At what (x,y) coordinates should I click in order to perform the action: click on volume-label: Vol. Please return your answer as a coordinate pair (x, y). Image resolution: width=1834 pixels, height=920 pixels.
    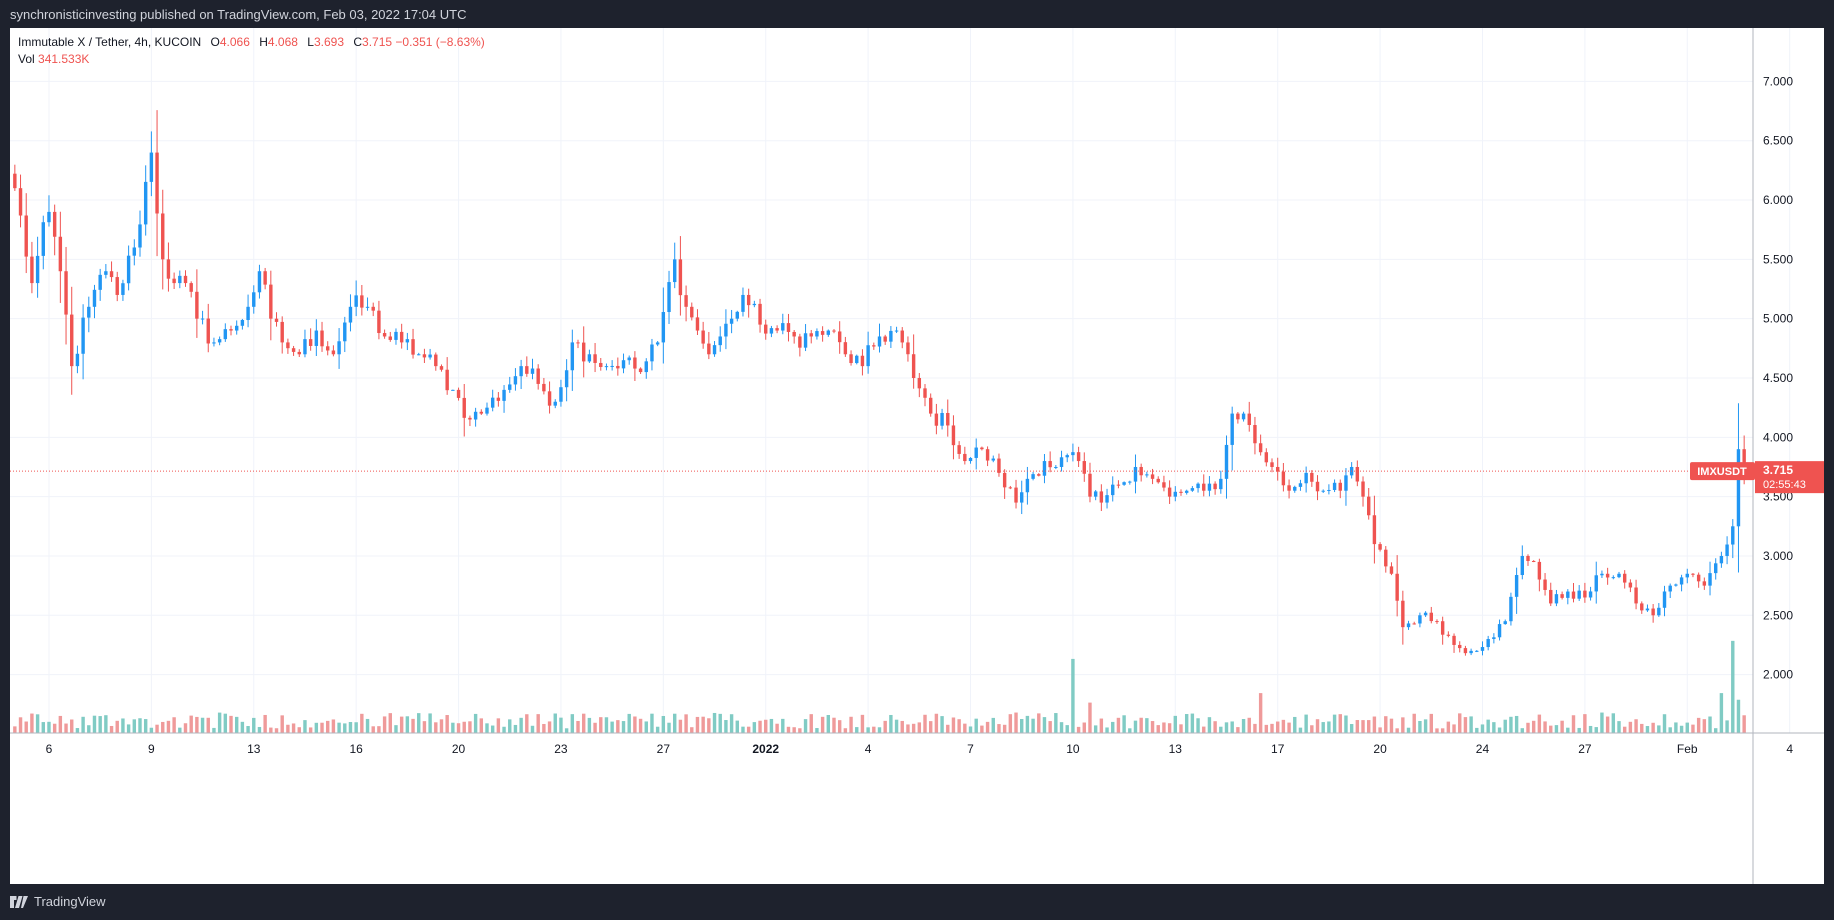
    Looking at the image, I should click on (26, 59).